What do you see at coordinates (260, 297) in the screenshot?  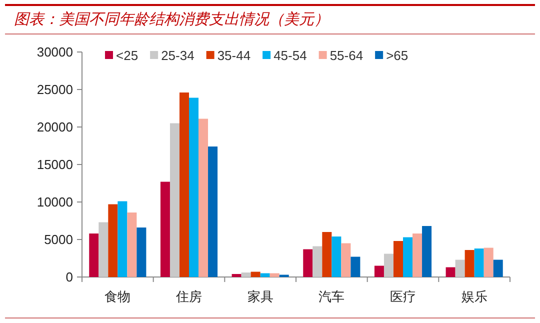 I see `x-tick-label: 家具` at bounding box center [260, 297].